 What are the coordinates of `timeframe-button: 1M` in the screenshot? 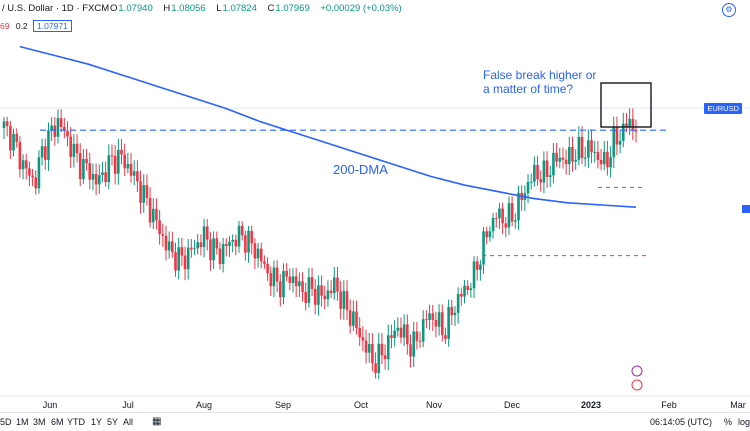 It's located at (22, 422).